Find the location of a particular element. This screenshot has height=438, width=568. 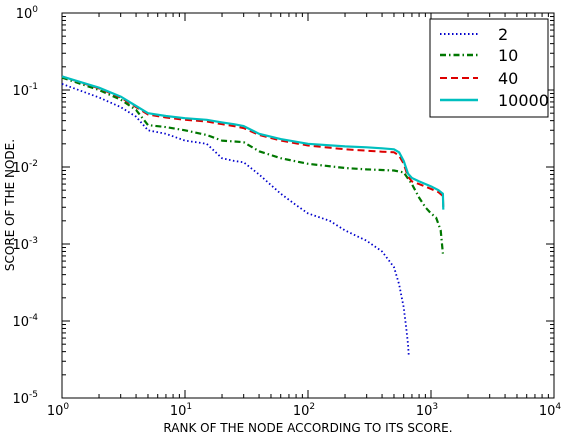

x-tick-label-1: 10¹ is located at coordinates (181, 410).